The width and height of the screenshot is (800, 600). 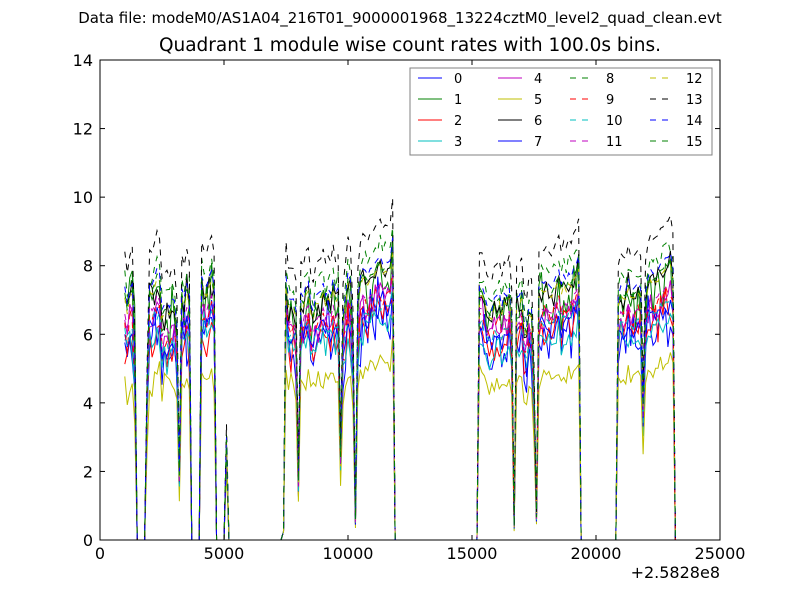 What do you see at coordinates (83, 60) in the screenshot?
I see `y-tick-label: 14` at bounding box center [83, 60].